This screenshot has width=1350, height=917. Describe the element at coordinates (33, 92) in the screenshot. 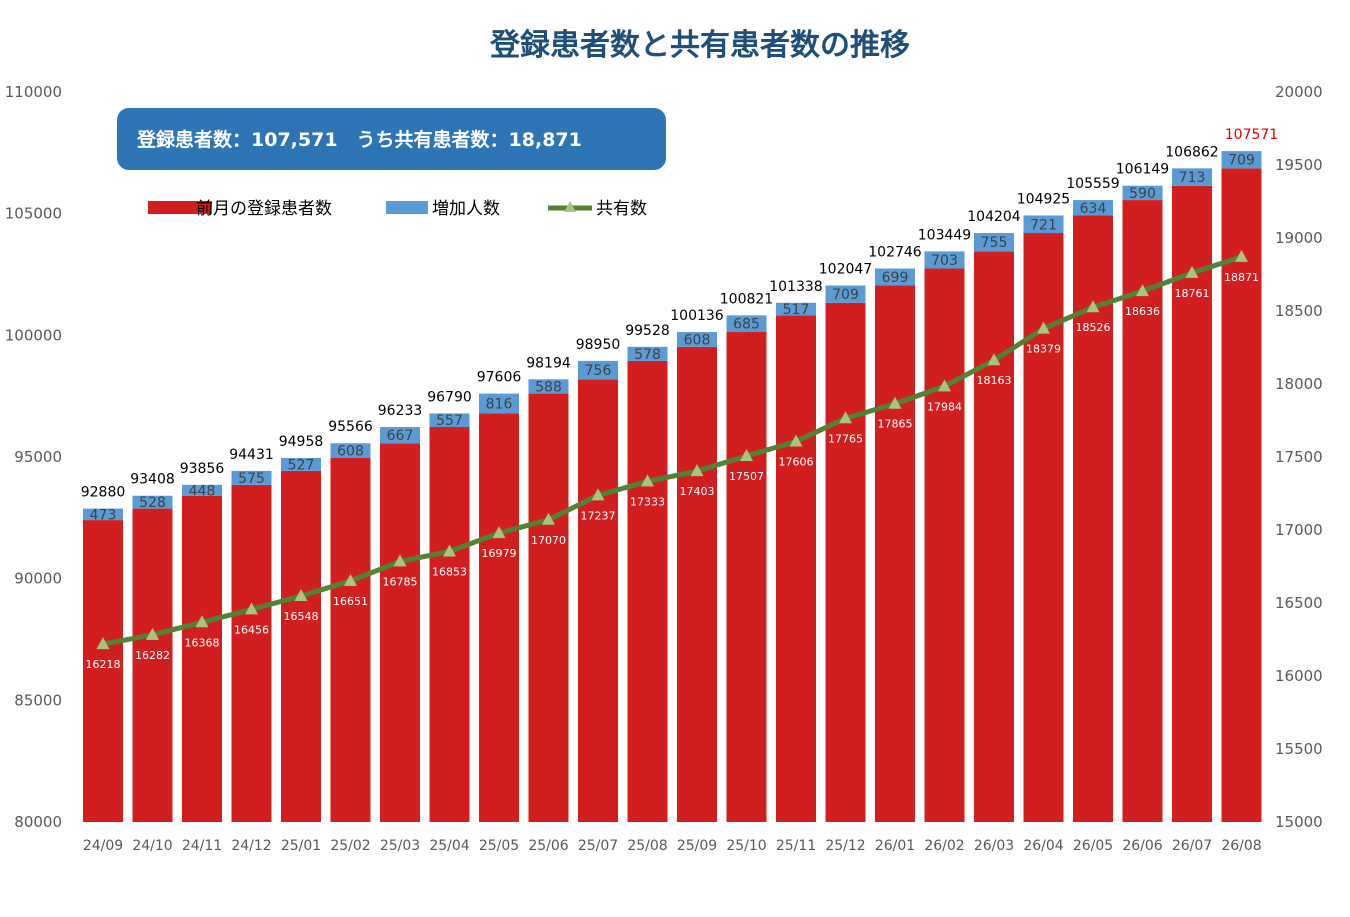

I see `left-axis-tick-label: 110000` at that location.